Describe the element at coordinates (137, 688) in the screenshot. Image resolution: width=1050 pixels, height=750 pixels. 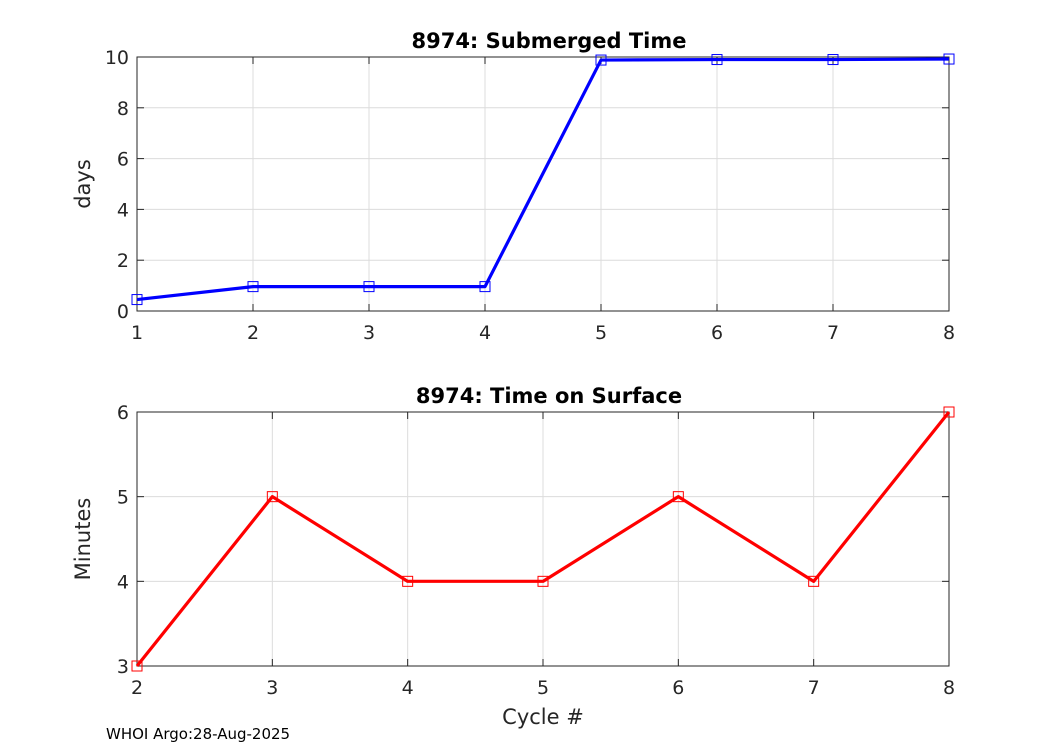
I see `surface-x-tick-label: 2` at that location.